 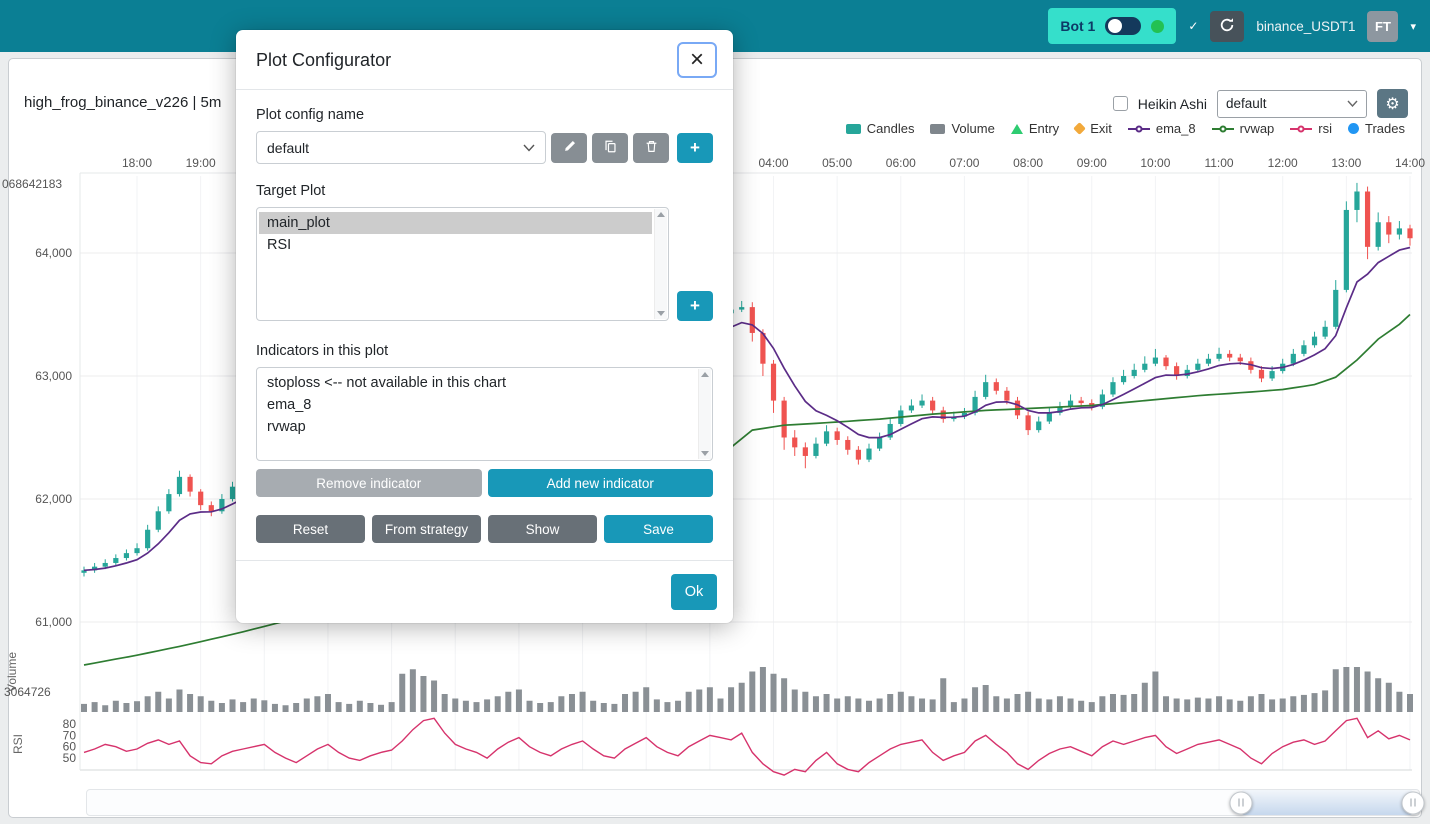 What do you see at coordinates (1172, 103) in the screenshot?
I see `heikin-ashi-label: Heikin Ashi` at bounding box center [1172, 103].